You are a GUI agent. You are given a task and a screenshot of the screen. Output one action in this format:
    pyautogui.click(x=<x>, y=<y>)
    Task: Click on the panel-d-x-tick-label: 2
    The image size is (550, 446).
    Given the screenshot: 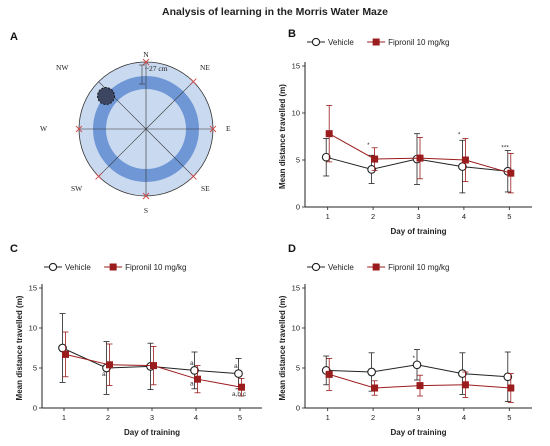 What is the action you would take?
    pyautogui.click(x=373, y=417)
    